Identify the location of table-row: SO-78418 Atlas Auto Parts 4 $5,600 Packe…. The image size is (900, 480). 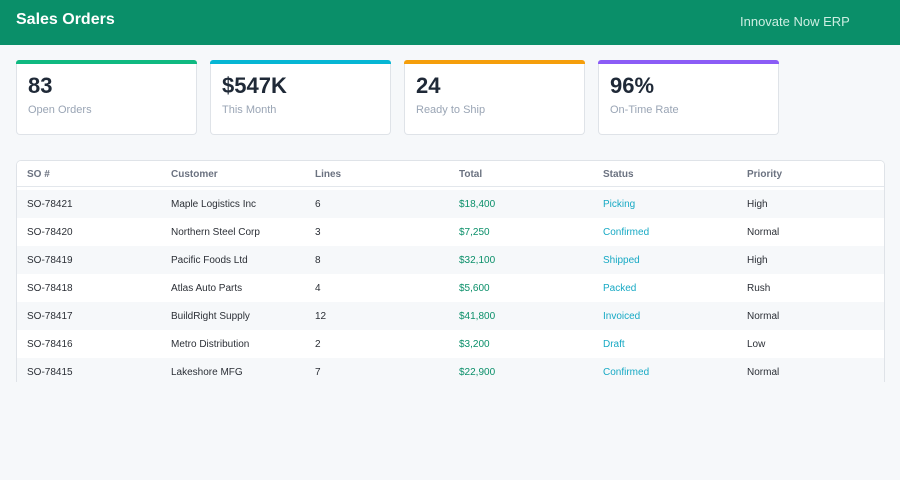
(450, 288).